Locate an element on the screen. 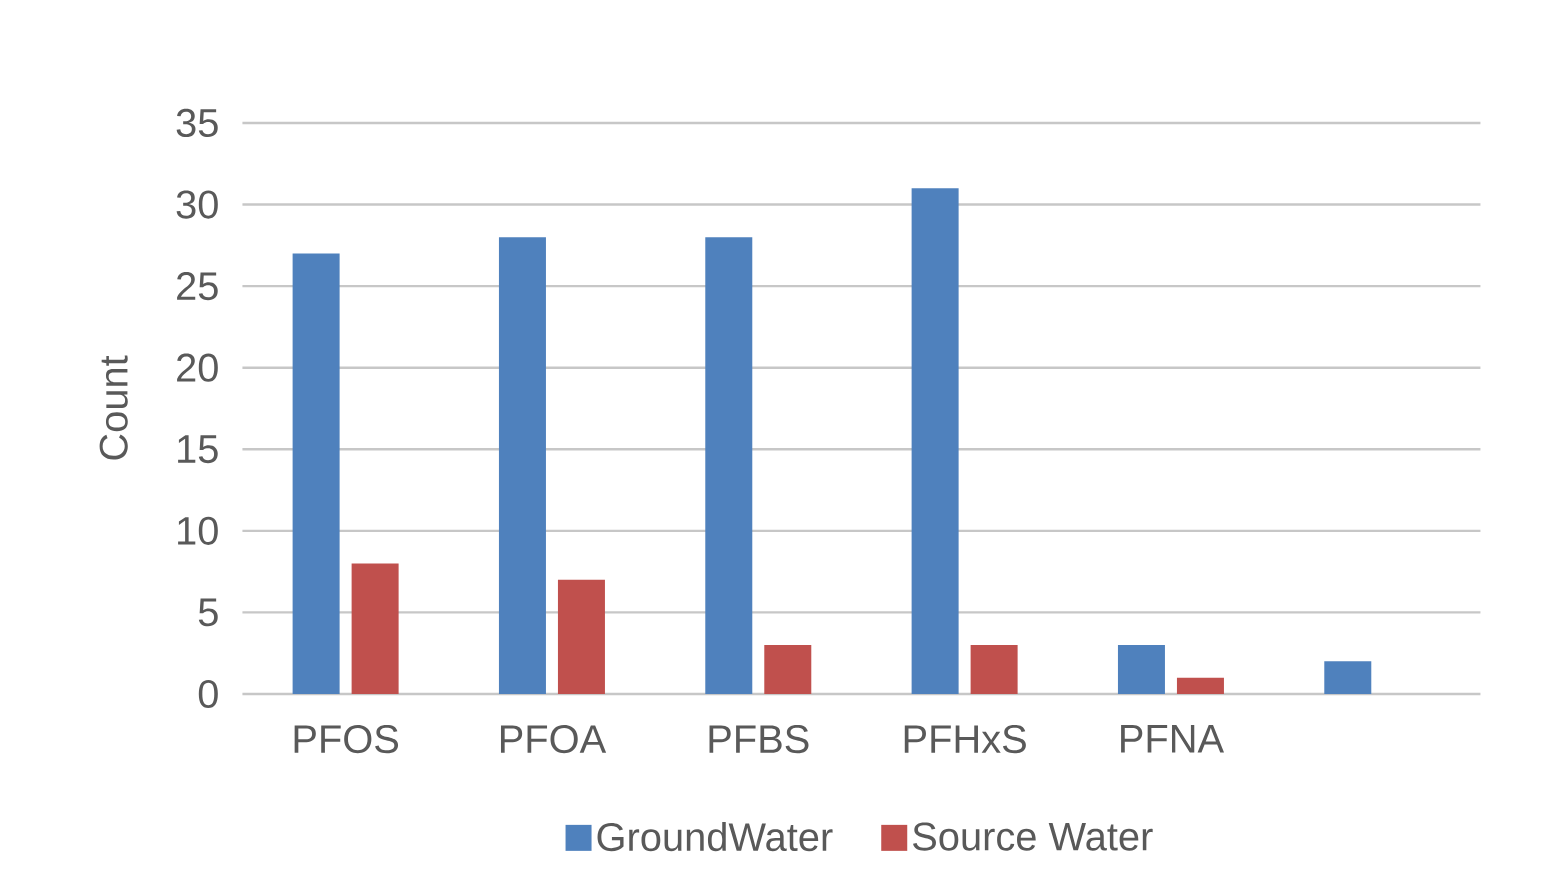 The width and height of the screenshot is (1560, 871). y-tick-label: 25 is located at coordinates (197, 286).